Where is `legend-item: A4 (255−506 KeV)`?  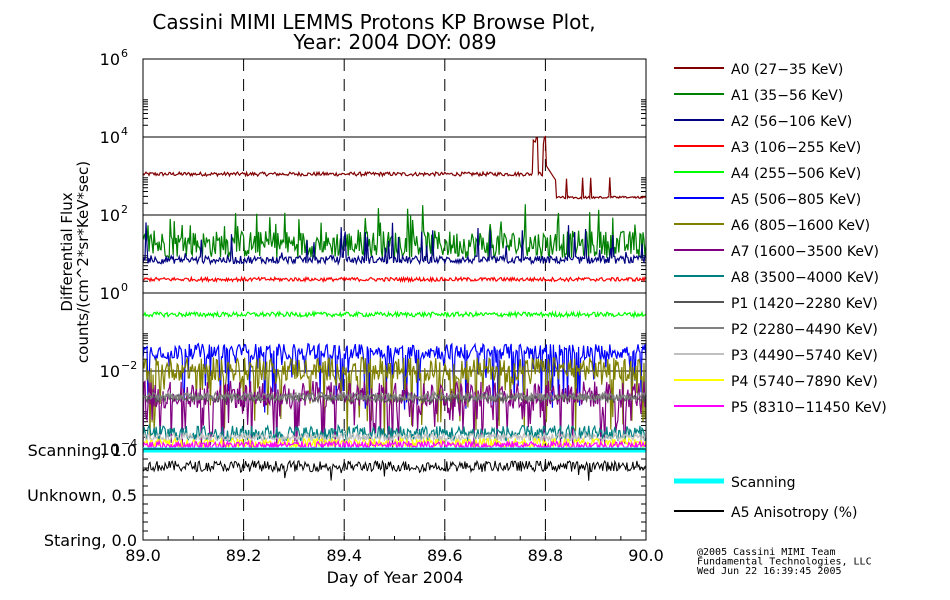
legend-item: A4 (255−506 KeV) is located at coordinates (767, 174).